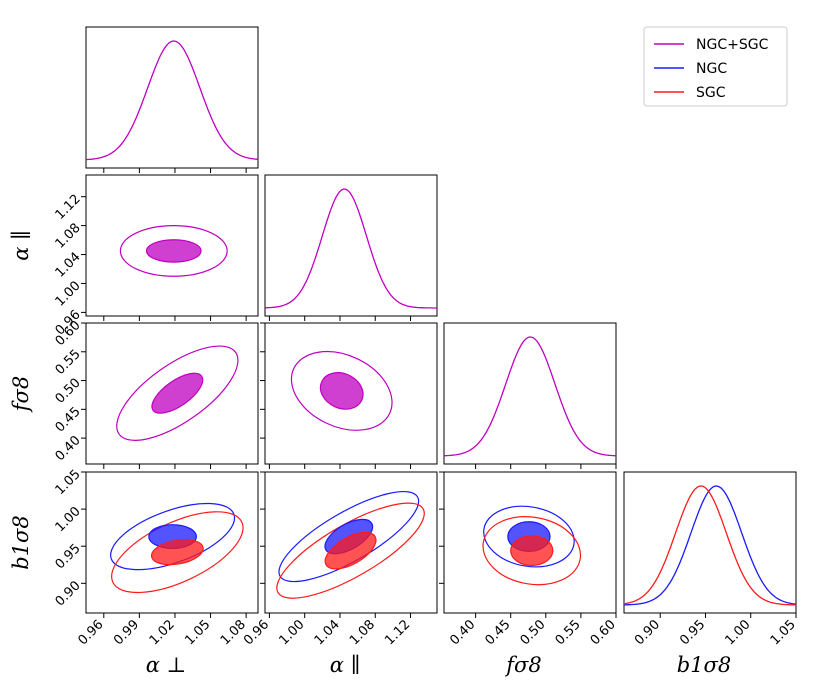  What do you see at coordinates (522, 665) in the screenshot?
I see `x-axis-label-f_sigma8: fσ8` at bounding box center [522, 665].